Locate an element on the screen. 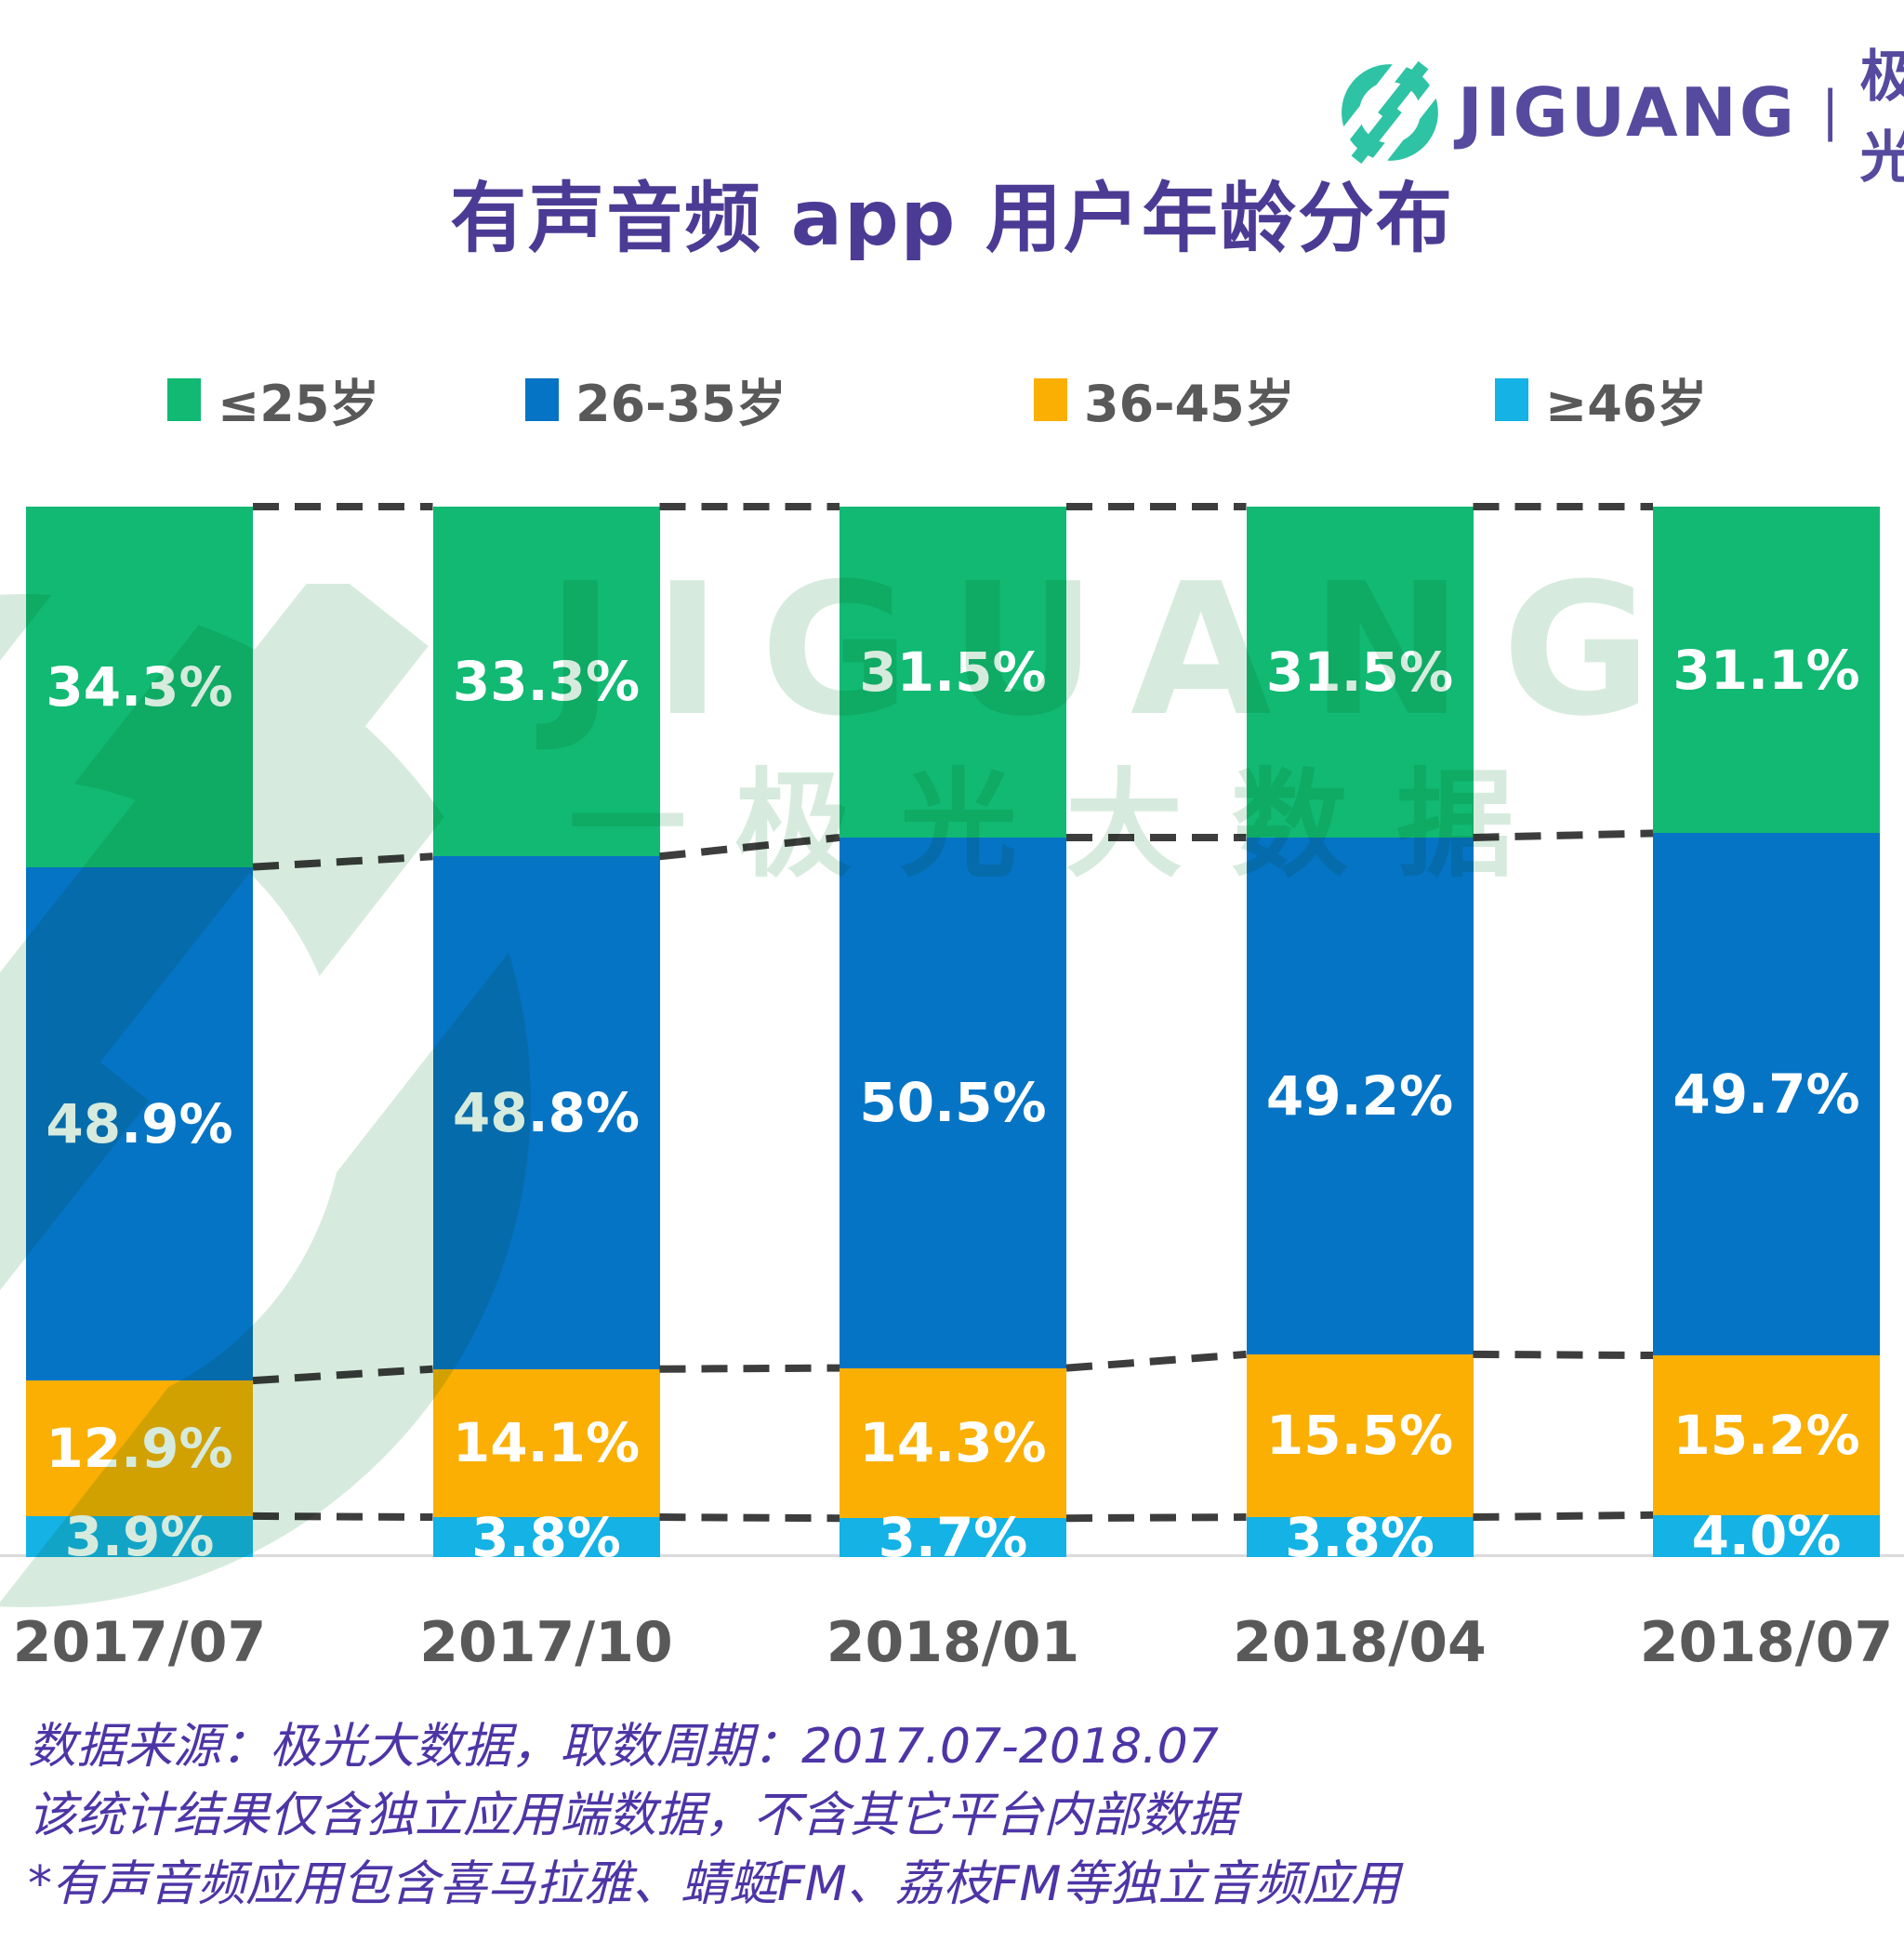 The image size is (1904, 1954). bar-segment: 34.3% is located at coordinates (139, 687).